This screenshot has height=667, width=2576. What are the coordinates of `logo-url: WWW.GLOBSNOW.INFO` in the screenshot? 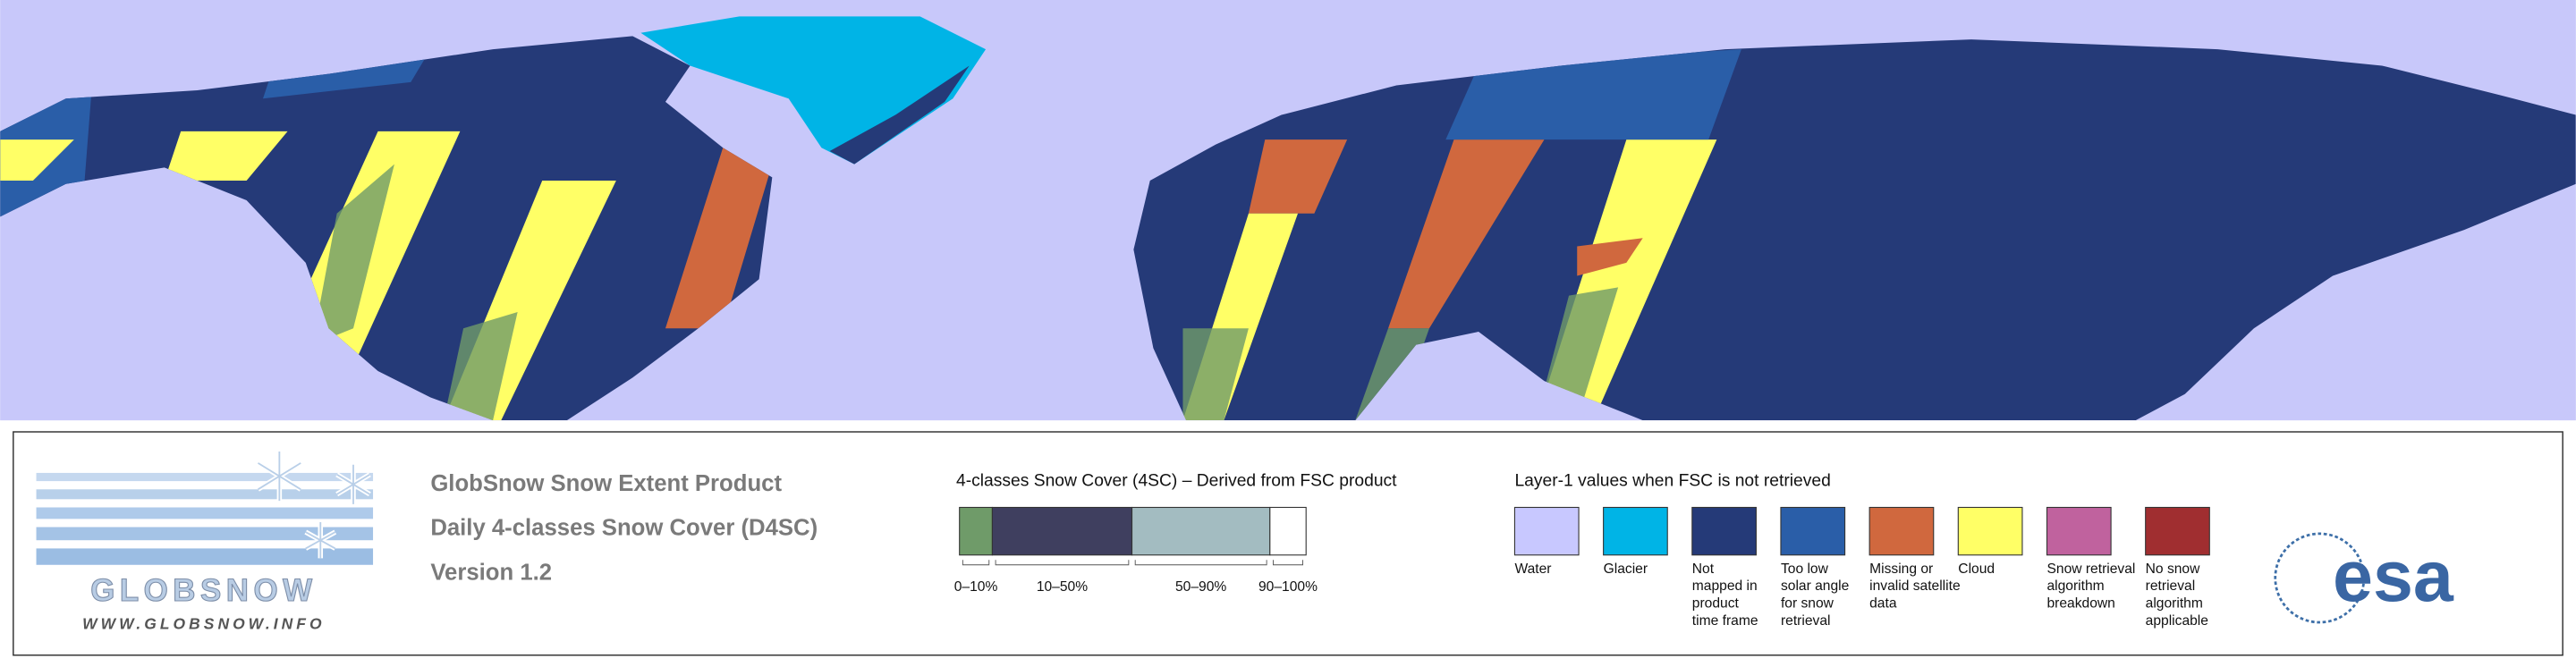 It's located at (203, 623).